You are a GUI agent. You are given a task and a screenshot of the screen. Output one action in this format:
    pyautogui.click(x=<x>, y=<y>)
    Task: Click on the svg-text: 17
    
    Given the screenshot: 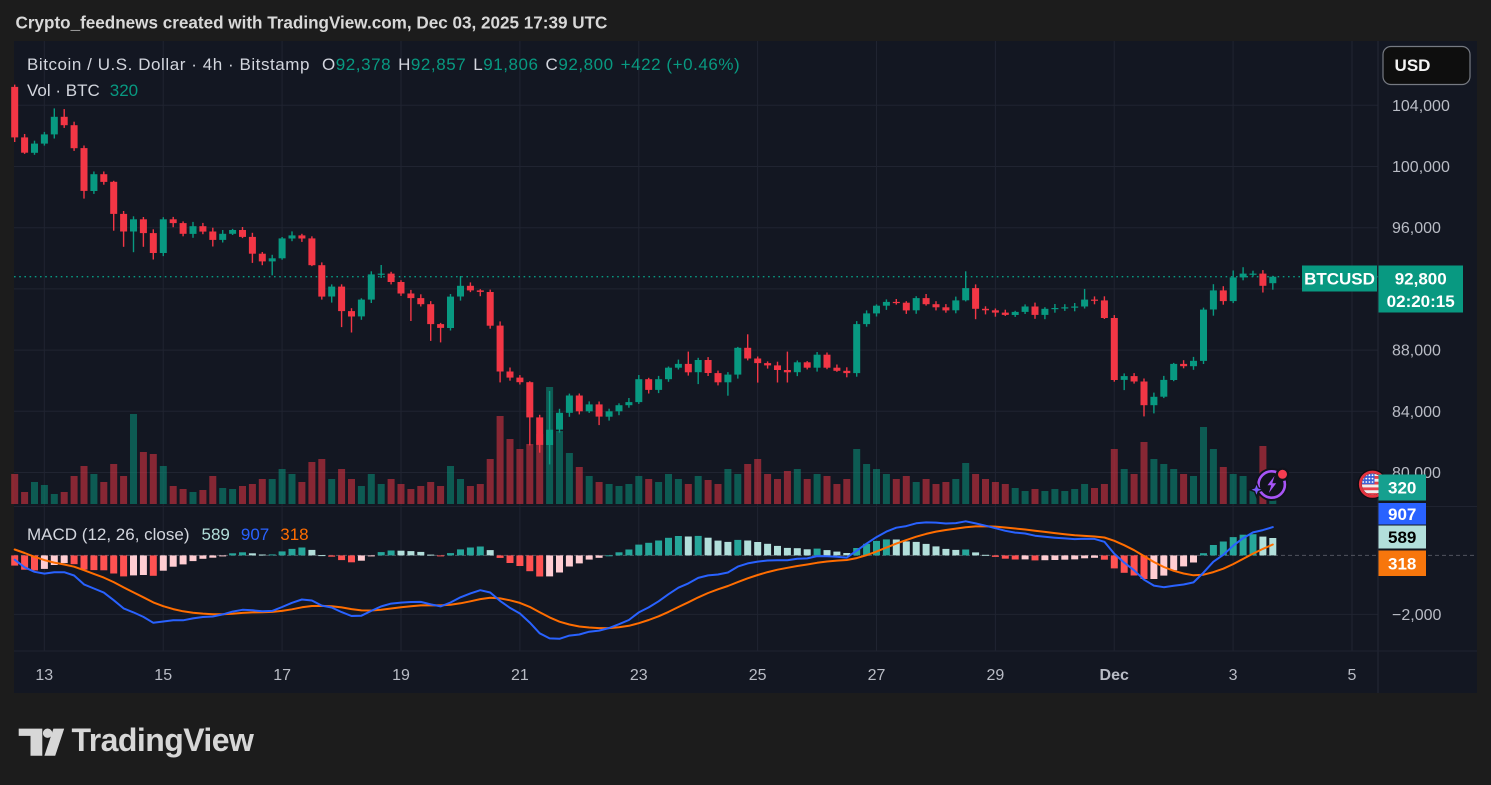 What is the action you would take?
    pyautogui.click(x=282, y=675)
    